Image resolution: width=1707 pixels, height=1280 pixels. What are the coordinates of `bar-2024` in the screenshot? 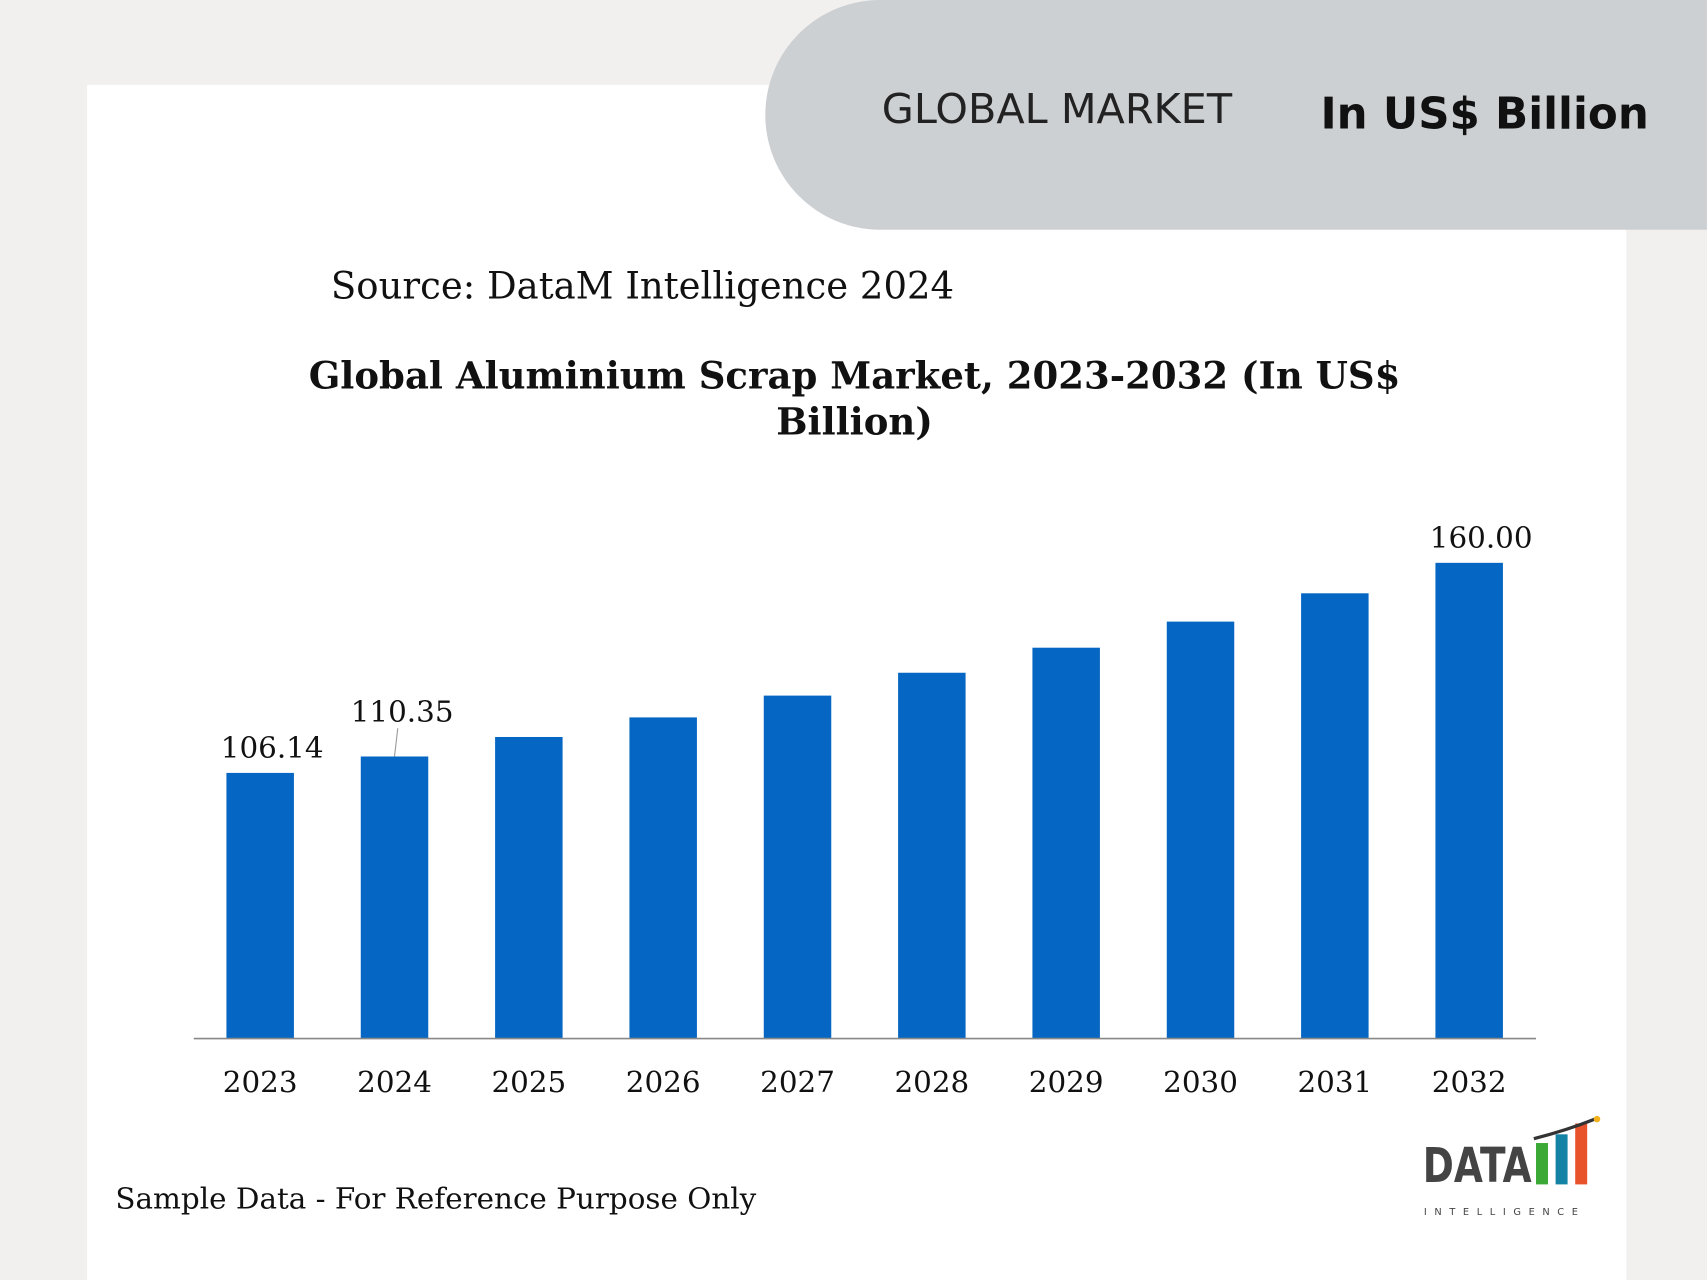 It's located at (394, 897).